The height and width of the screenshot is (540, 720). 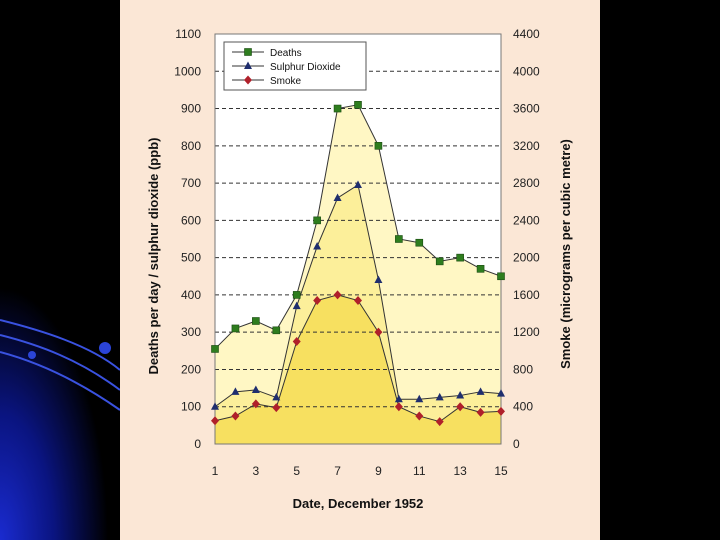 What do you see at coordinates (191, 109) in the screenshot?
I see `y-left-tick-label: 900` at bounding box center [191, 109].